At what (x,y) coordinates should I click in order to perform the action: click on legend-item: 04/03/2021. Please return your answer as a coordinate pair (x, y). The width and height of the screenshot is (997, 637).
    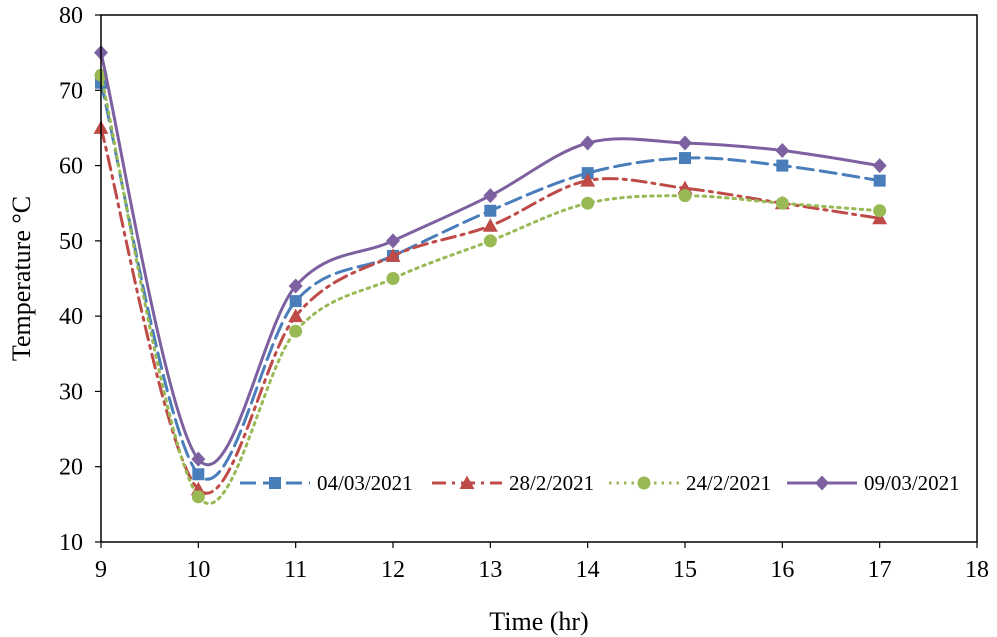
    Looking at the image, I should click on (326, 483).